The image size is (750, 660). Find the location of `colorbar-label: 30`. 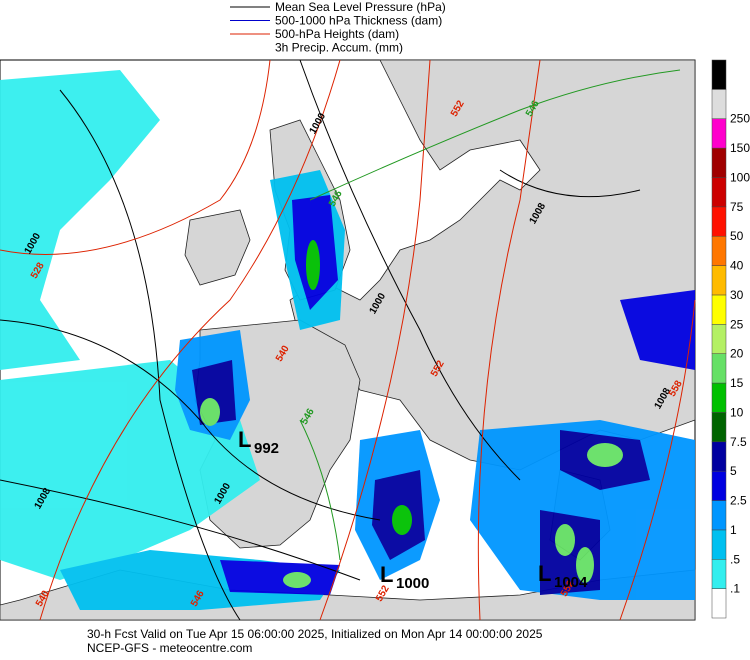

colorbar-label: 30 is located at coordinates (737, 295).